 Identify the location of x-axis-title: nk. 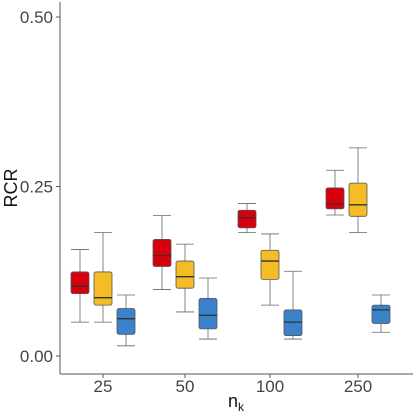
(236, 402).